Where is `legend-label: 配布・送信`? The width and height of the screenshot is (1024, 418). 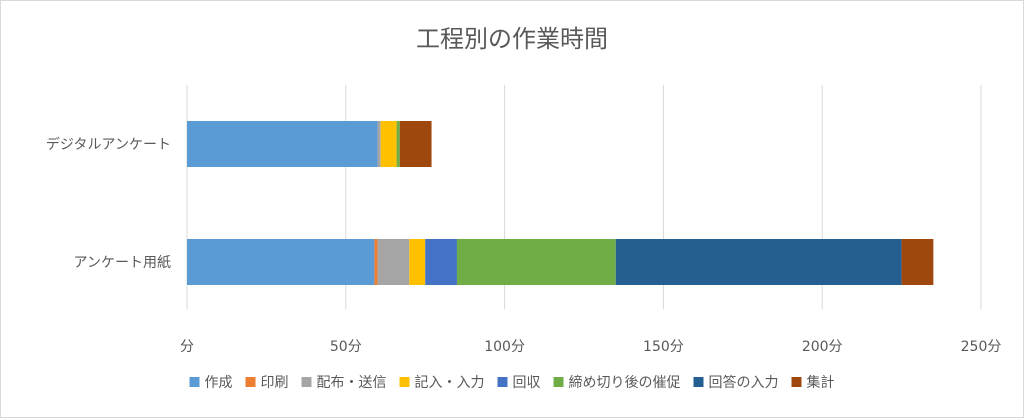
legend-label: 配布・送信 is located at coordinates (352, 383).